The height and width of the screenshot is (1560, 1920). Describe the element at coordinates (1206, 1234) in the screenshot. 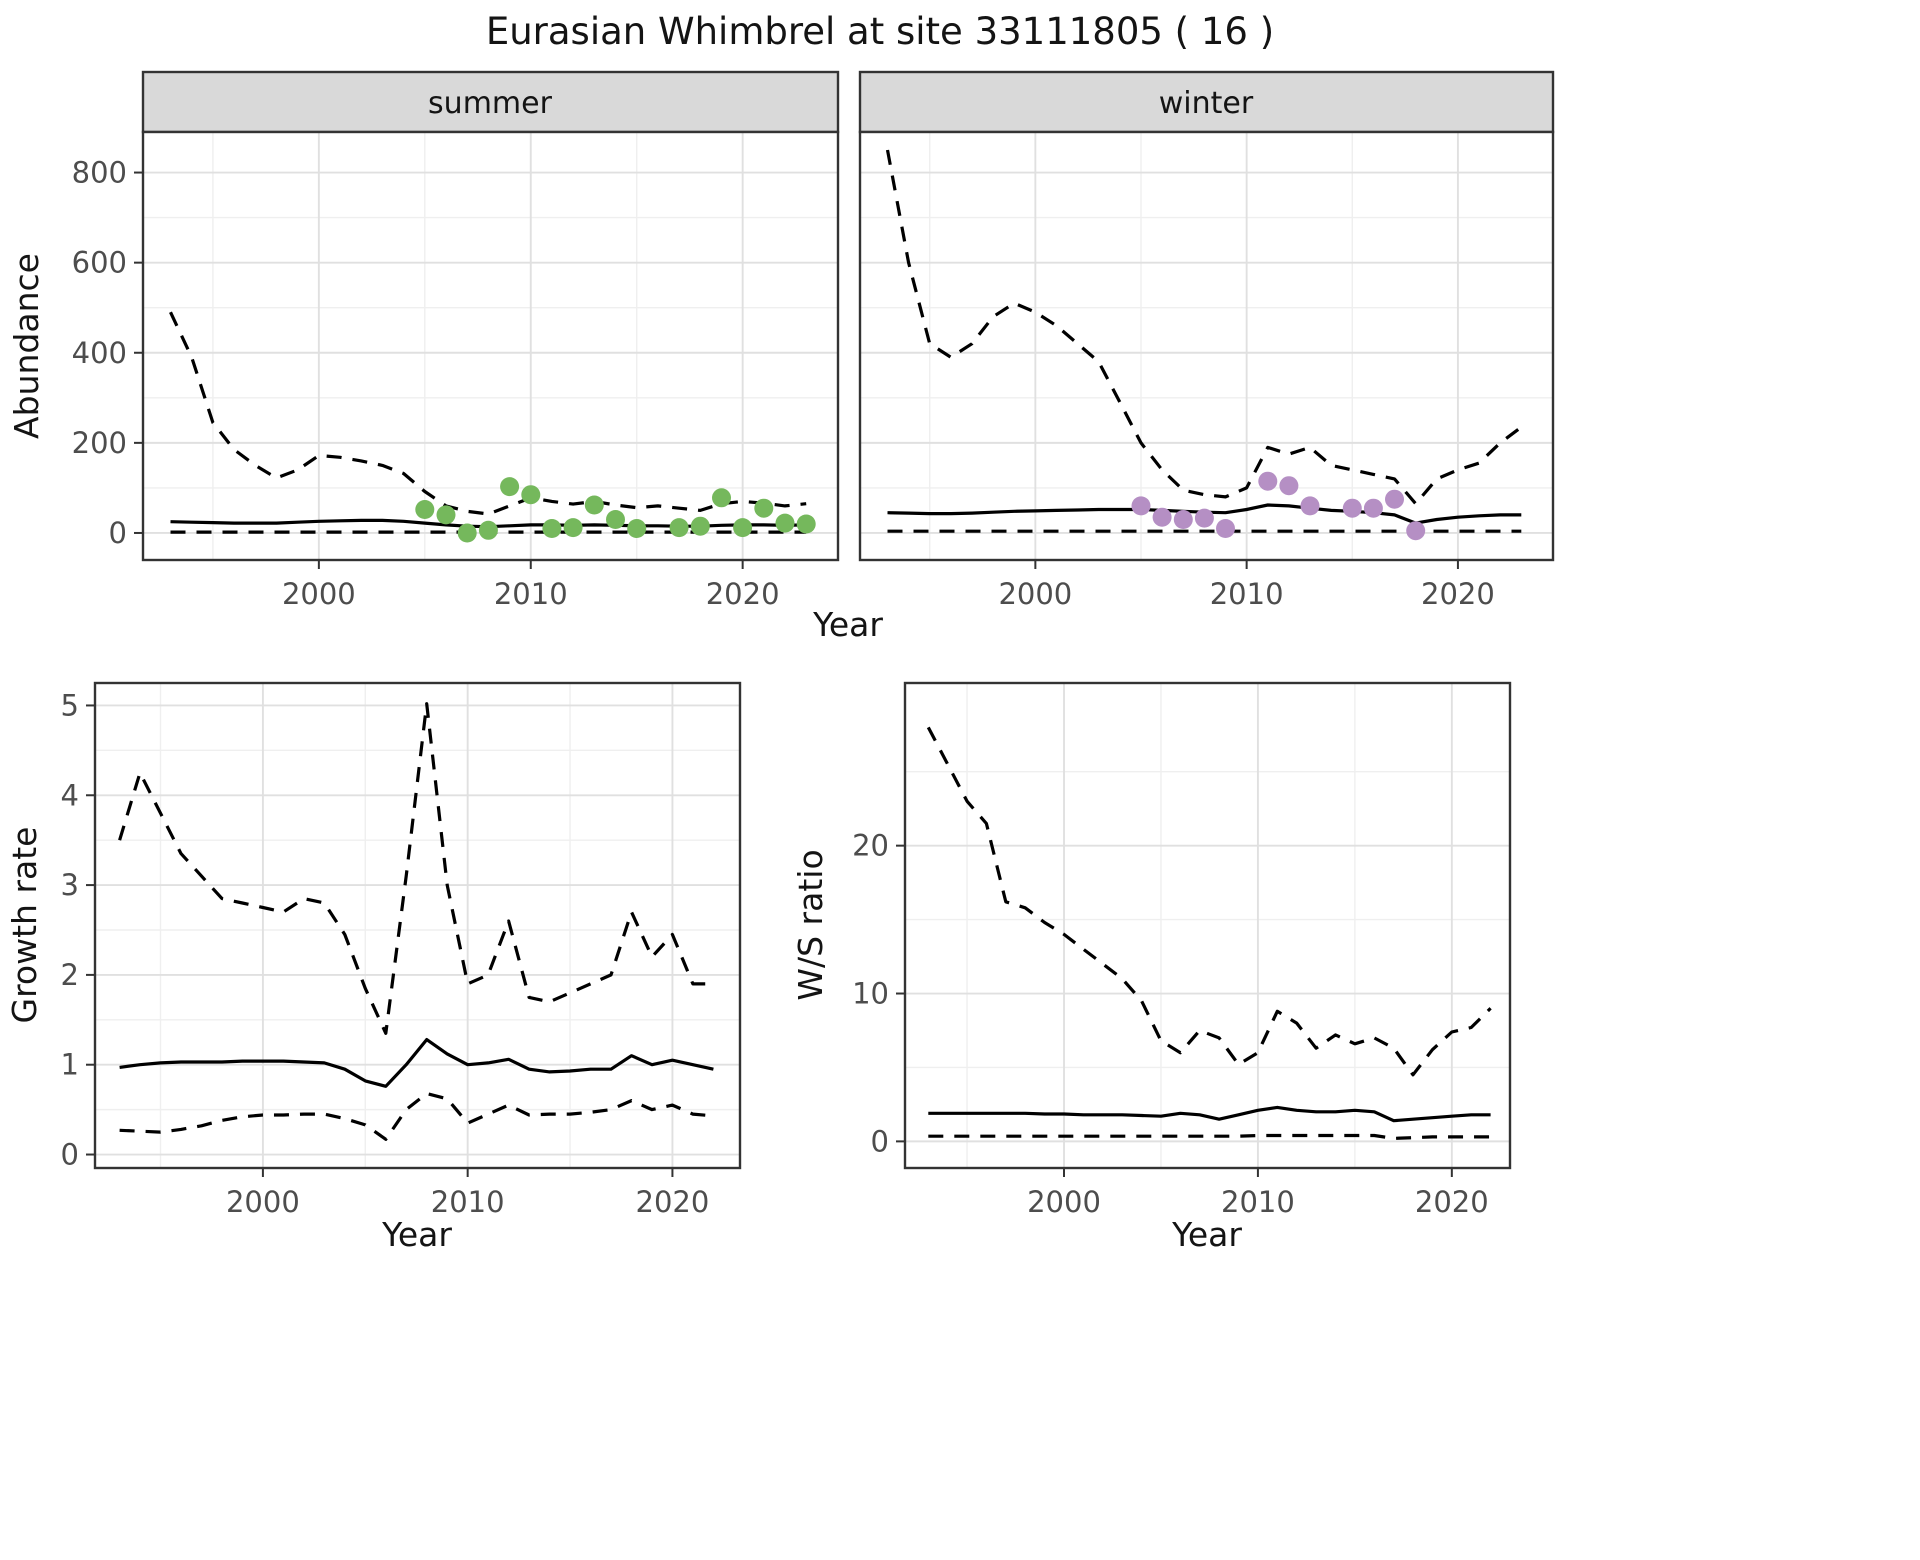

I see `ws-ratio-x-axis-title: Year` at that location.